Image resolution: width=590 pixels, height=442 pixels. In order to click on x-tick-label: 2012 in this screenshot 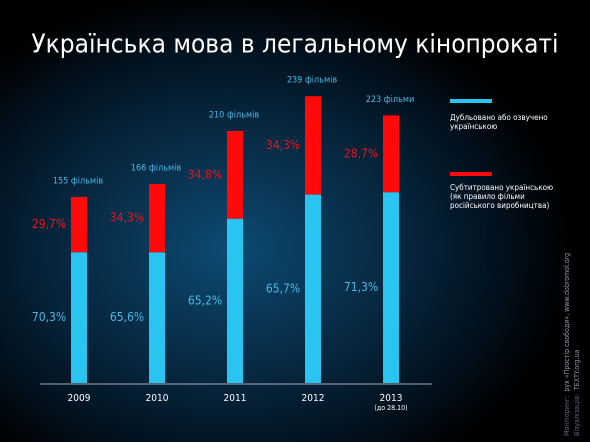, I will do `click(313, 398)`.